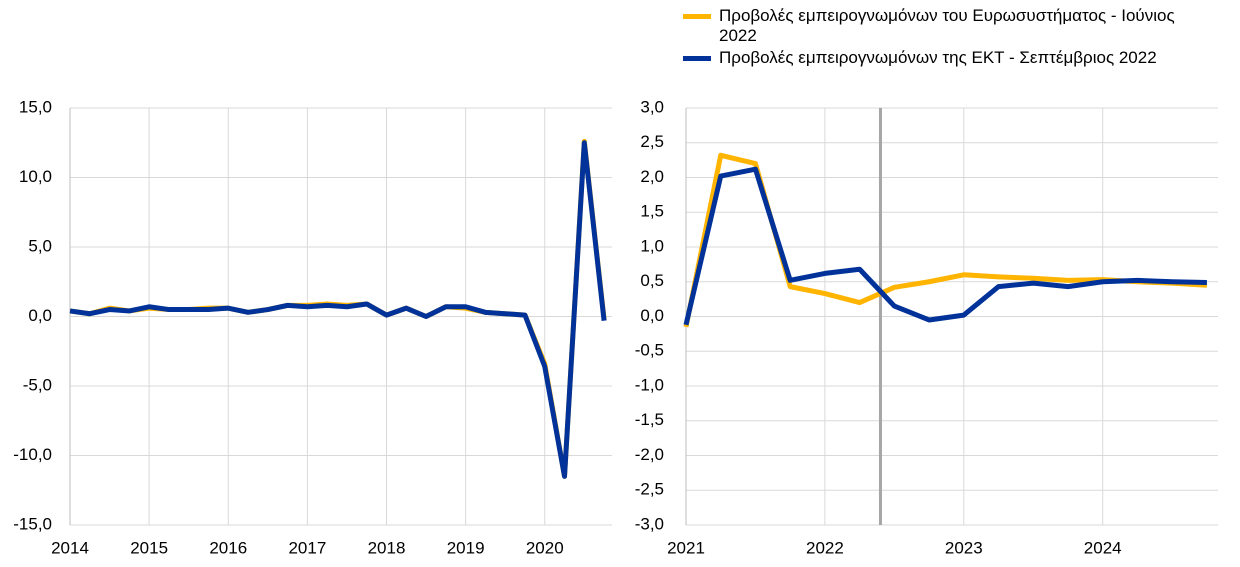  What do you see at coordinates (652, 176) in the screenshot?
I see `y-tick-label: 2,0` at bounding box center [652, 176].